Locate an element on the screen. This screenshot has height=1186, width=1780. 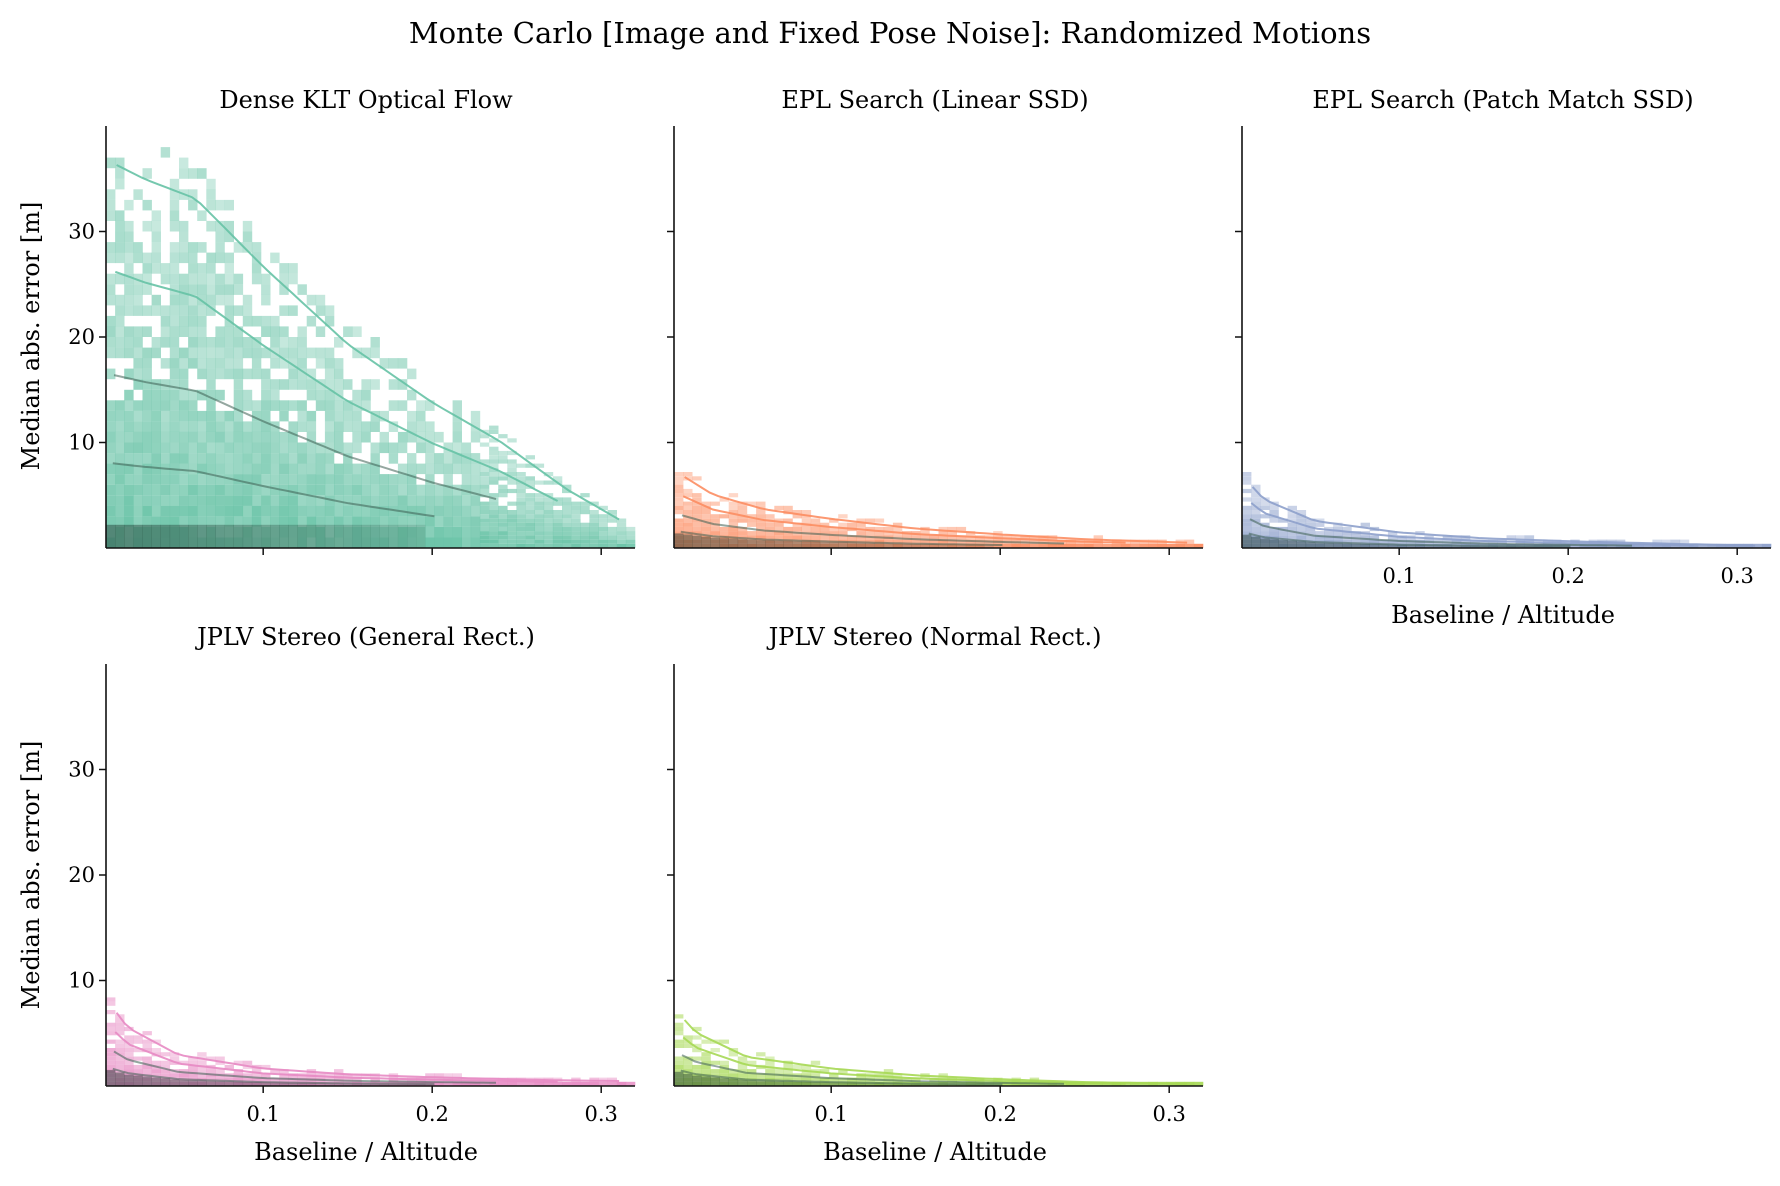
x-tick-label: 0.2 is located at coordinates (999, 1114).